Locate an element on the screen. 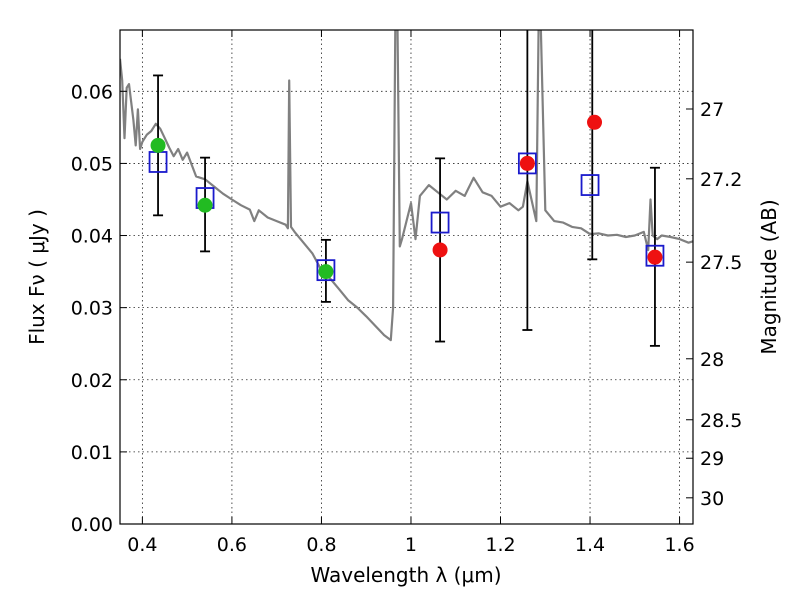  x-tick-label: 1.4 is located at coordinates (590, 545).